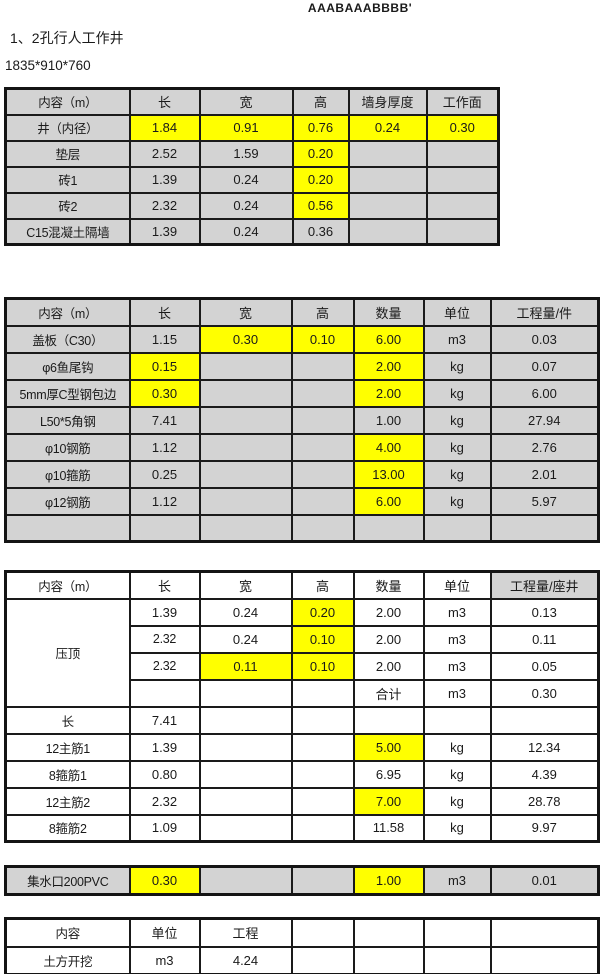  I want to click on cell: 0.76, so click(320, 127).